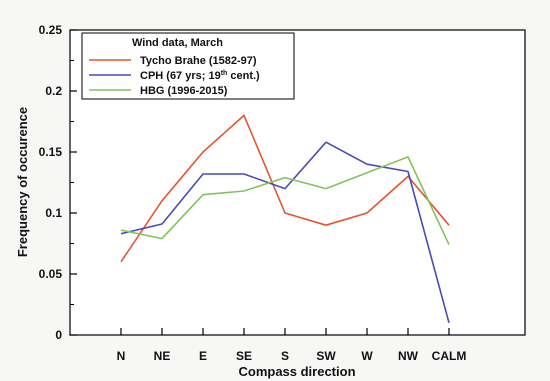 This screenshot has width=550, height=381. I want to click on y-axis: 0 0.05 0.1 0.15 0.2 0.25, so click(58, 182).